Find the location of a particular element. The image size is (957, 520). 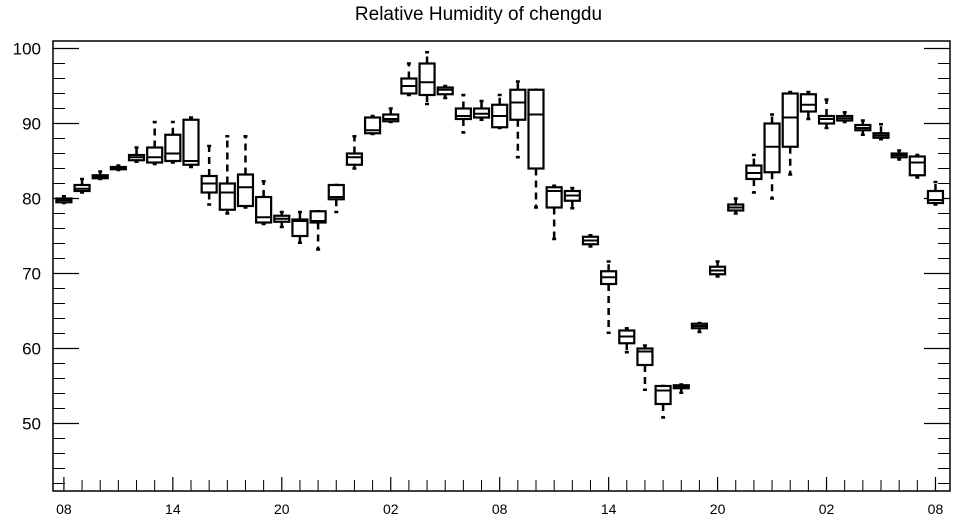

y-tick-label: 70 is located at coordinates (31, 274).